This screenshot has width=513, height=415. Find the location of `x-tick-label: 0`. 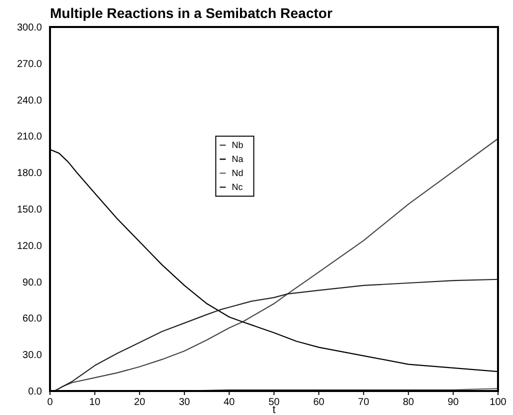

x-tick-label: 0 is located at coordinates (50, 402).